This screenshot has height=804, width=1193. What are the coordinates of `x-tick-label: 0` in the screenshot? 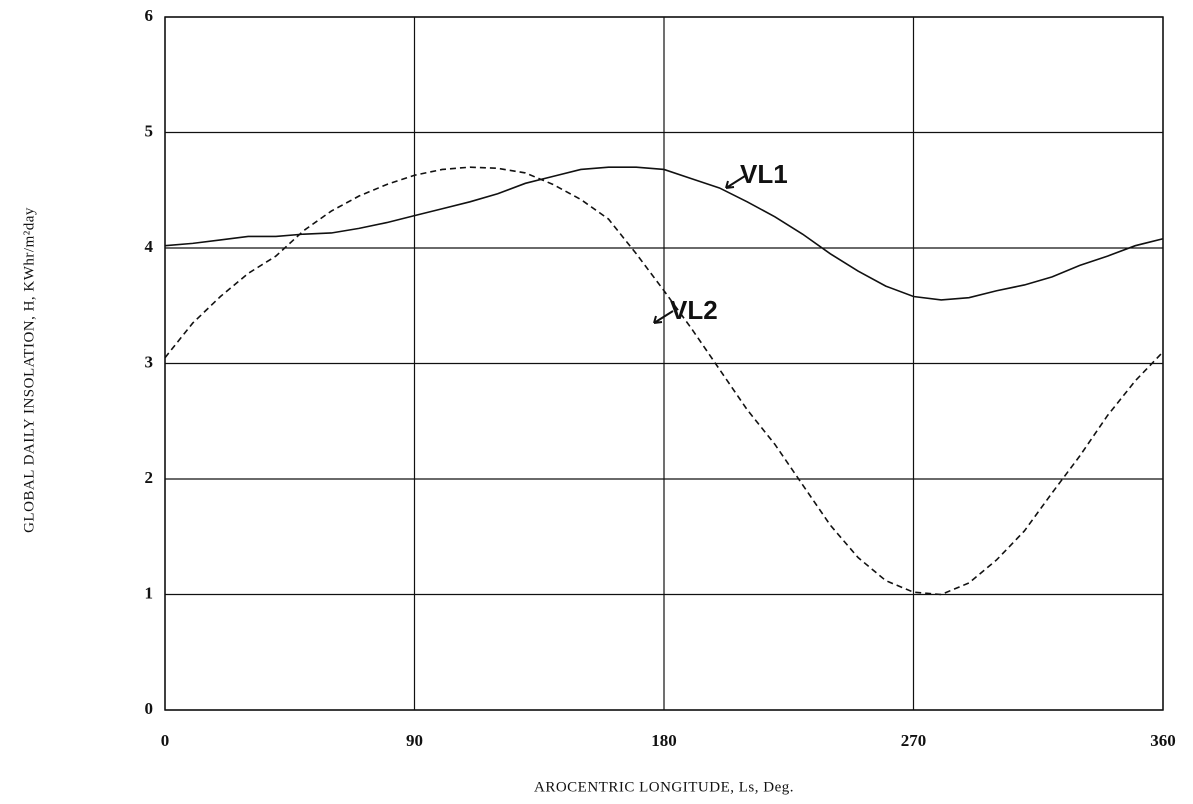 It's located at (165, 740).